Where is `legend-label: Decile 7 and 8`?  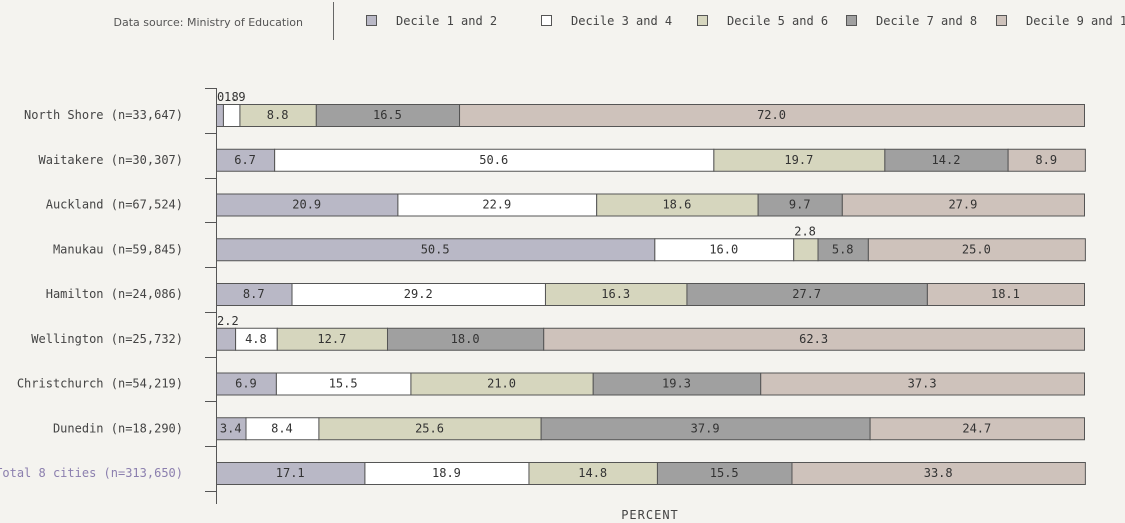 legend-label: Decile 7 and 8 is located at coordinates (927, 21).